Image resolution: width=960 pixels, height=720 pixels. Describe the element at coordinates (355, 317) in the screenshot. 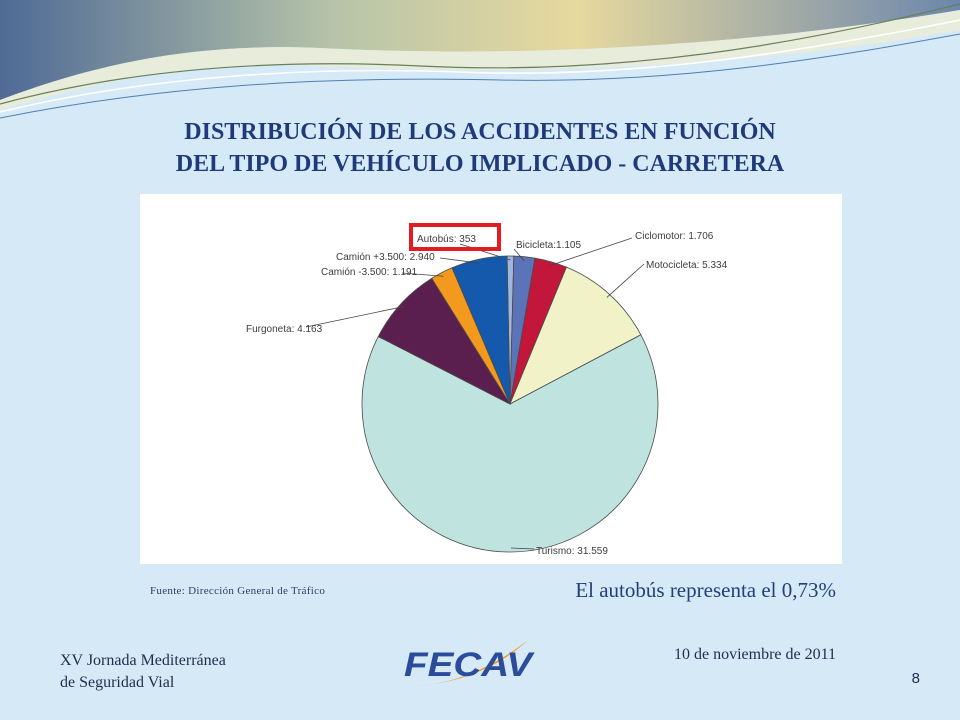

I see `leader-line-furgoneta` at that location.